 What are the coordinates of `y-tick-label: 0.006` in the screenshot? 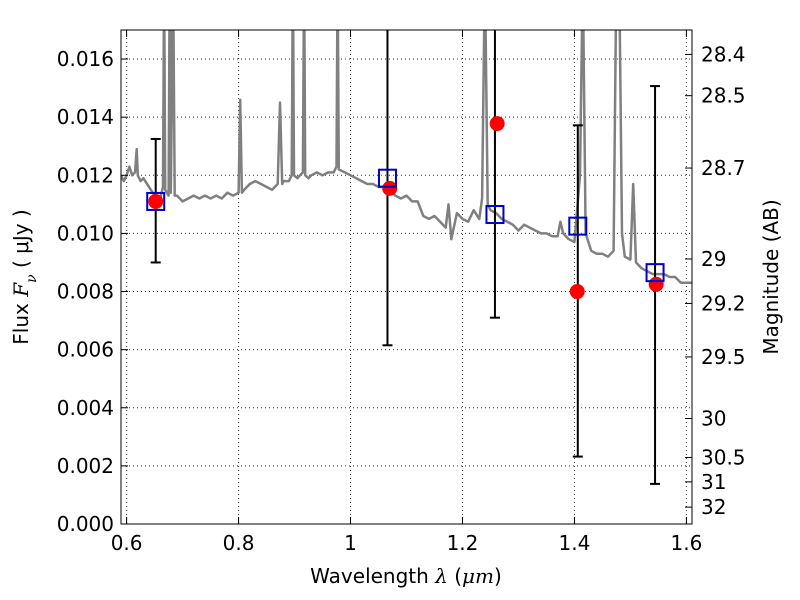 It's located at (85, 350).